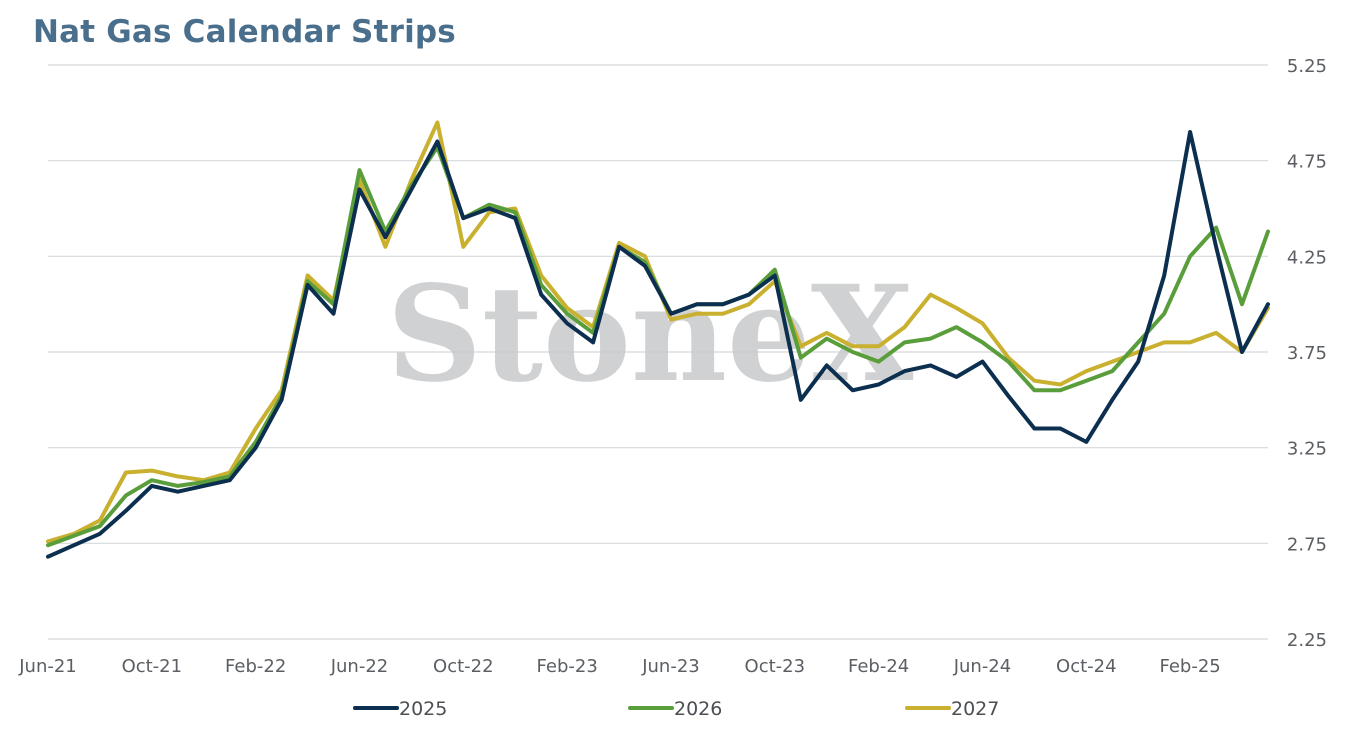  What do you see at coordinates (244, 32) in the screenshot?
I see `chart-title: Nat Gas Calendar Strips` at bounding box center [244, 32].